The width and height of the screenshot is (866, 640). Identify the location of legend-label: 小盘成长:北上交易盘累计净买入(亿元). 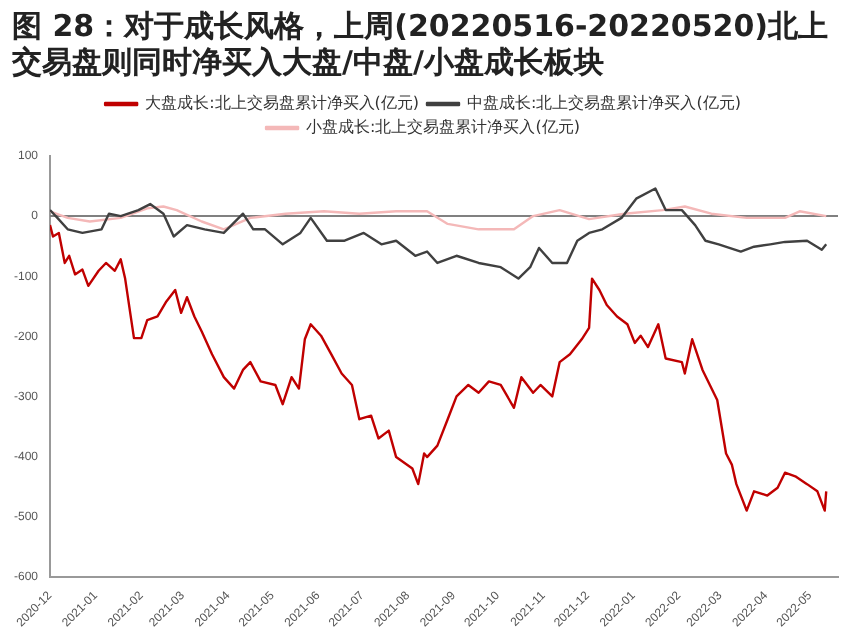
(443, 127).